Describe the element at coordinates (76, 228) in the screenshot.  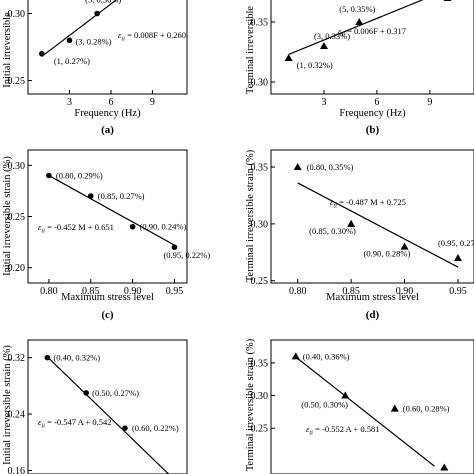
I see `equation-label: εii = -0.452 M + 0.651` at that location.